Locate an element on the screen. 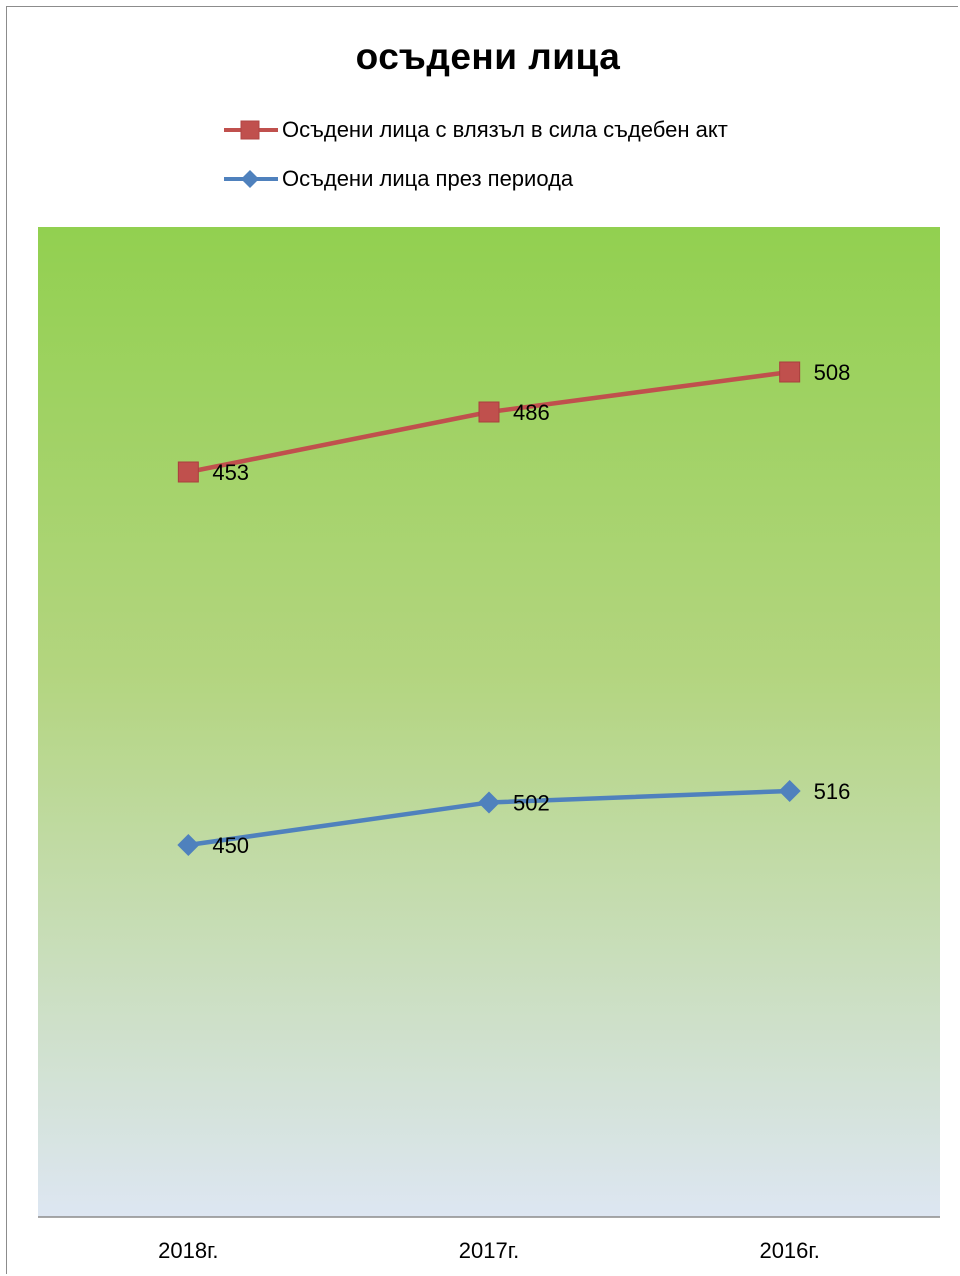 Image resolution: width=960 pixels, height=1276 pixels. series-1-data-label-1: 453 is located at coordinates (230, 472).